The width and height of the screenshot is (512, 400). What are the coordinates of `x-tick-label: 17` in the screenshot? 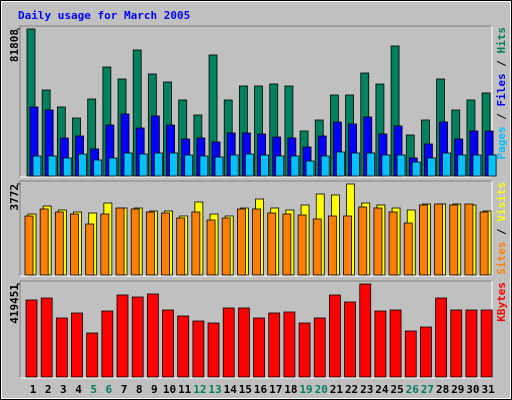 It's located at (275, 389).